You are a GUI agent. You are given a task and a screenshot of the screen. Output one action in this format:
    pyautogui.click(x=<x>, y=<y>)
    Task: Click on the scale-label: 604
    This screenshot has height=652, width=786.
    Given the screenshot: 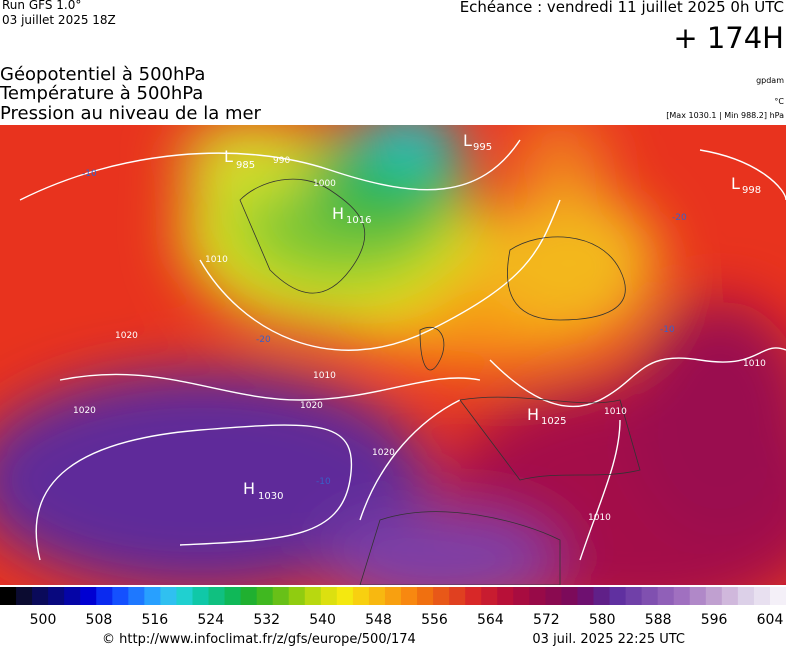 What is the action you would take?
    pyautogui.click(x=770, y=620)
    